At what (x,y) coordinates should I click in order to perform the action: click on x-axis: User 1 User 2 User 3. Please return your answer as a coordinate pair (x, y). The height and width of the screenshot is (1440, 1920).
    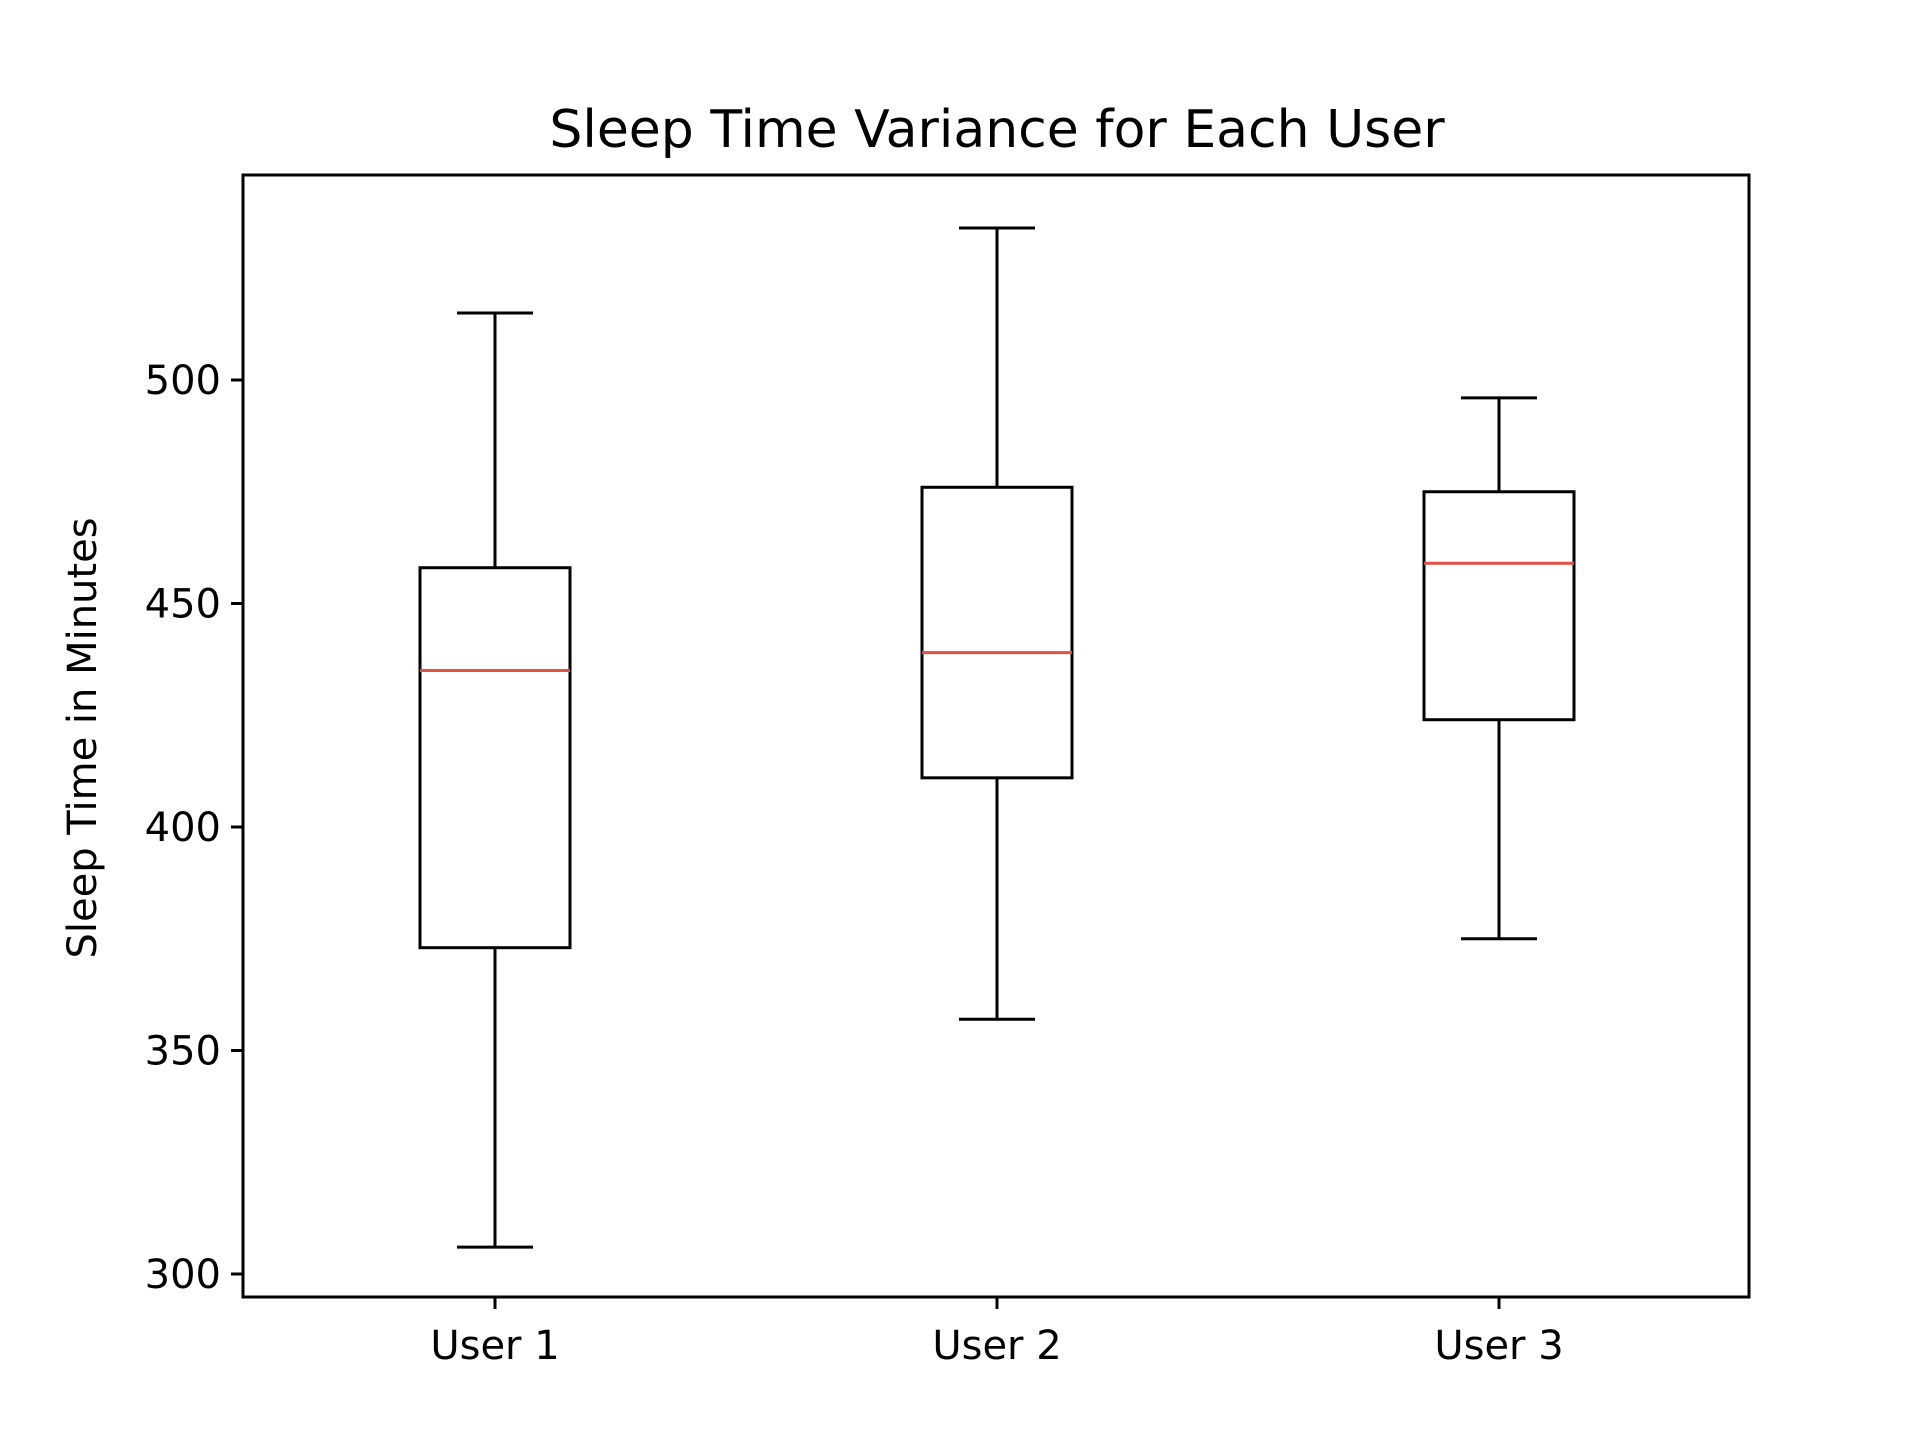
    Looking at the image, I should click on (997, 1333).